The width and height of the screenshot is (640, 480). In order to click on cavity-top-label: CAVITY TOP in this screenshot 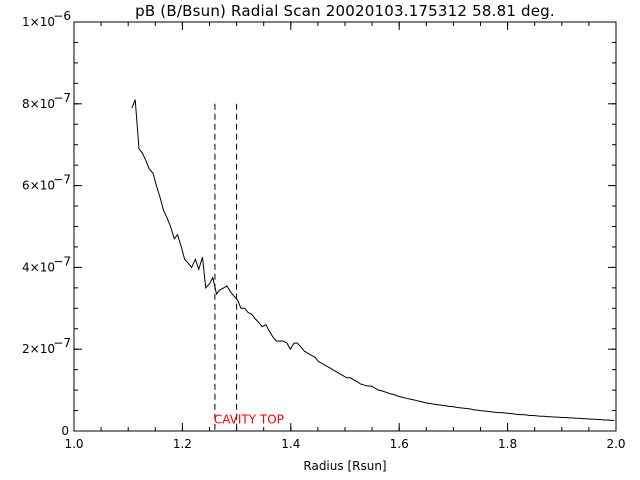, I will do `click(249, 420)`.